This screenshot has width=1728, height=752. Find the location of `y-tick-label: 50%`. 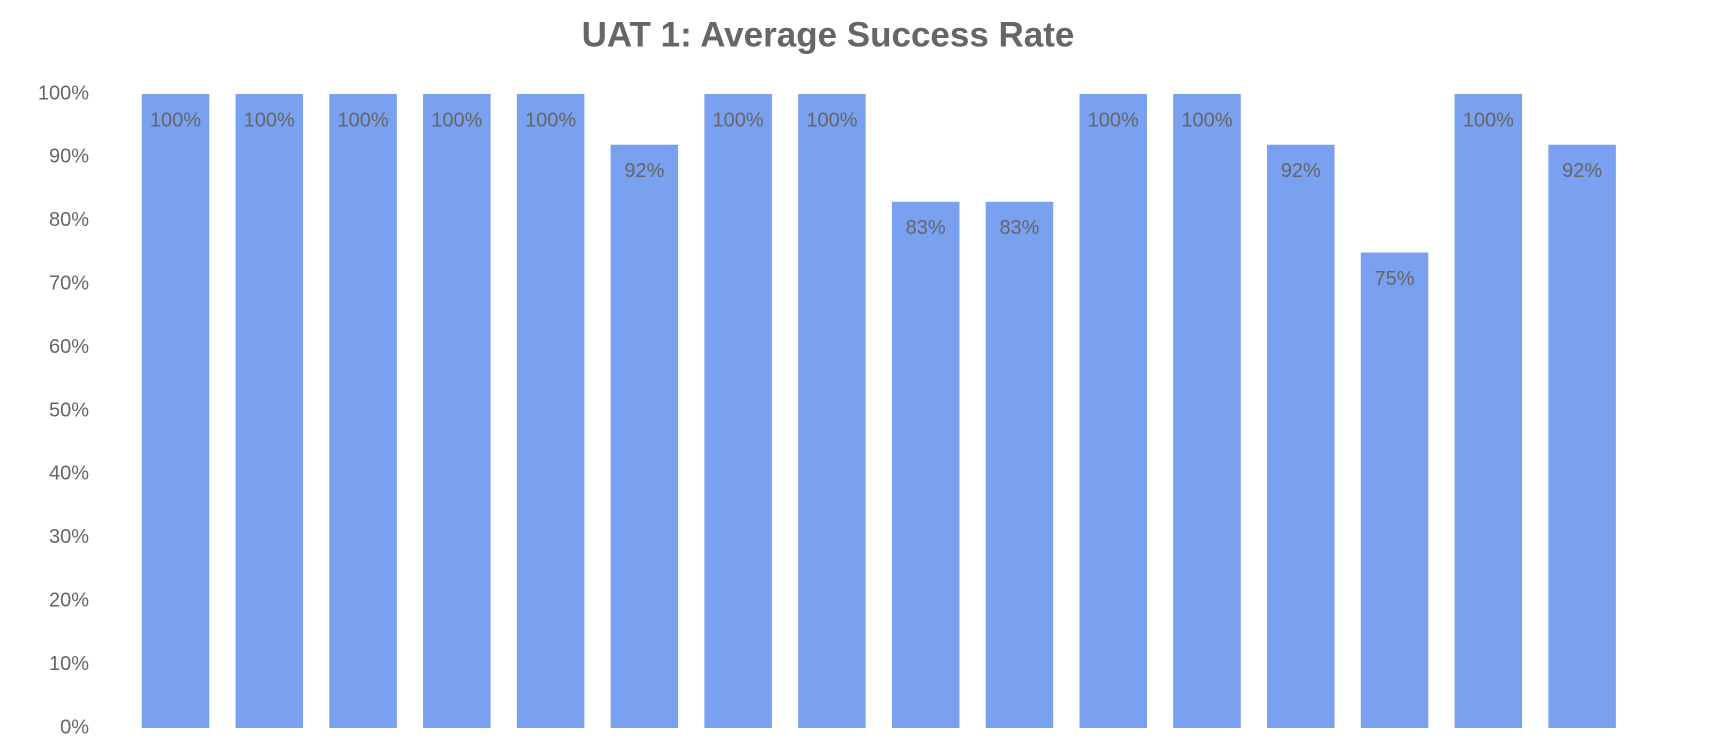

y-tick-label: 50% is located at coordinates (69, 410).